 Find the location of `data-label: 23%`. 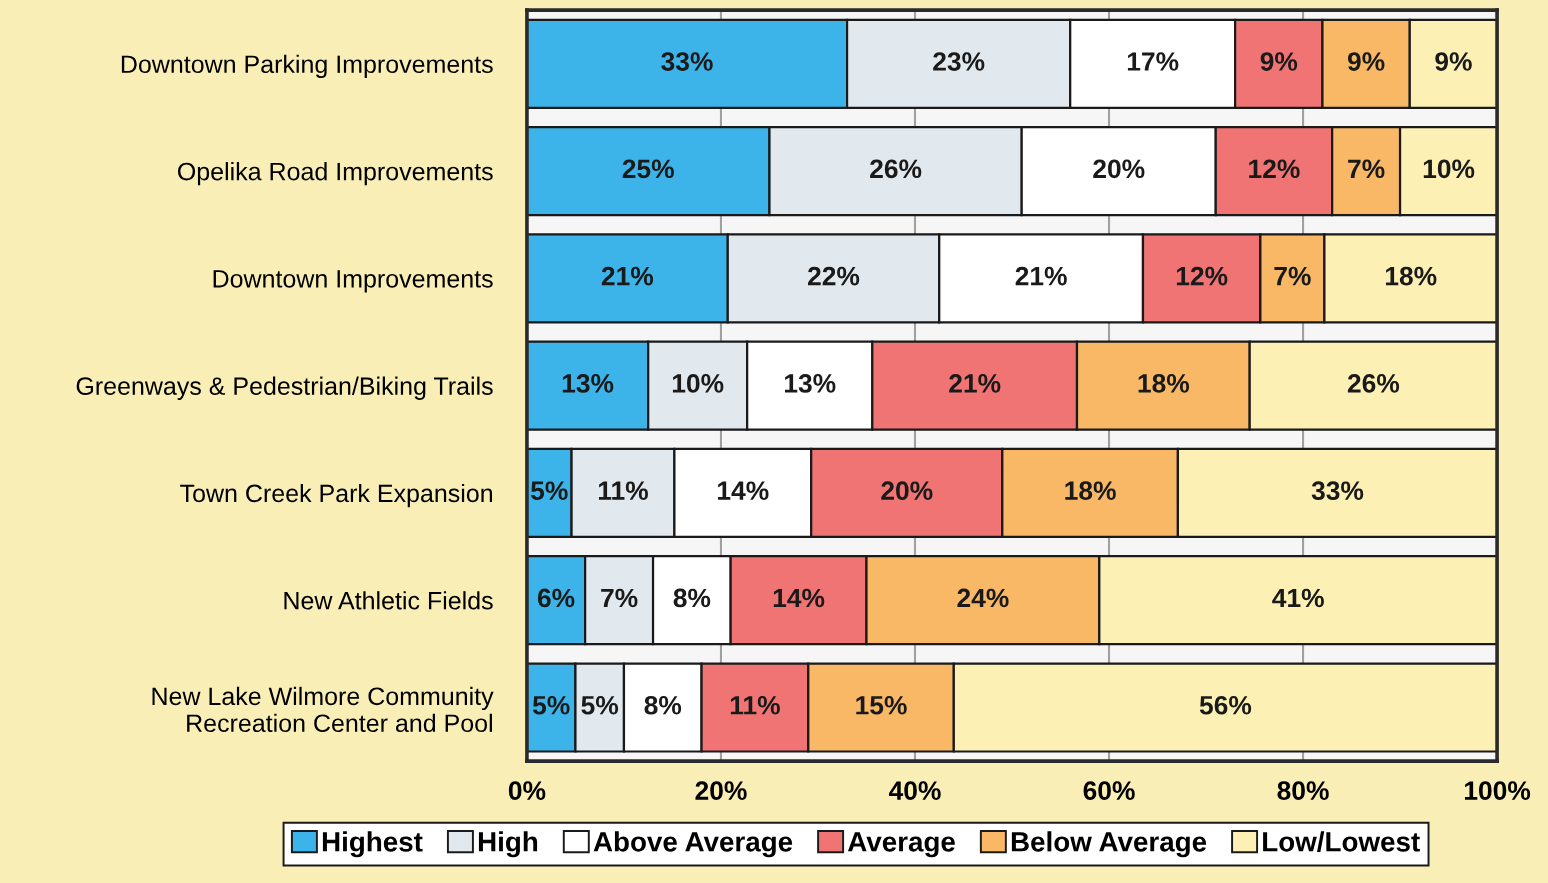

data-label: 23% is located at coordinates (959, 61).